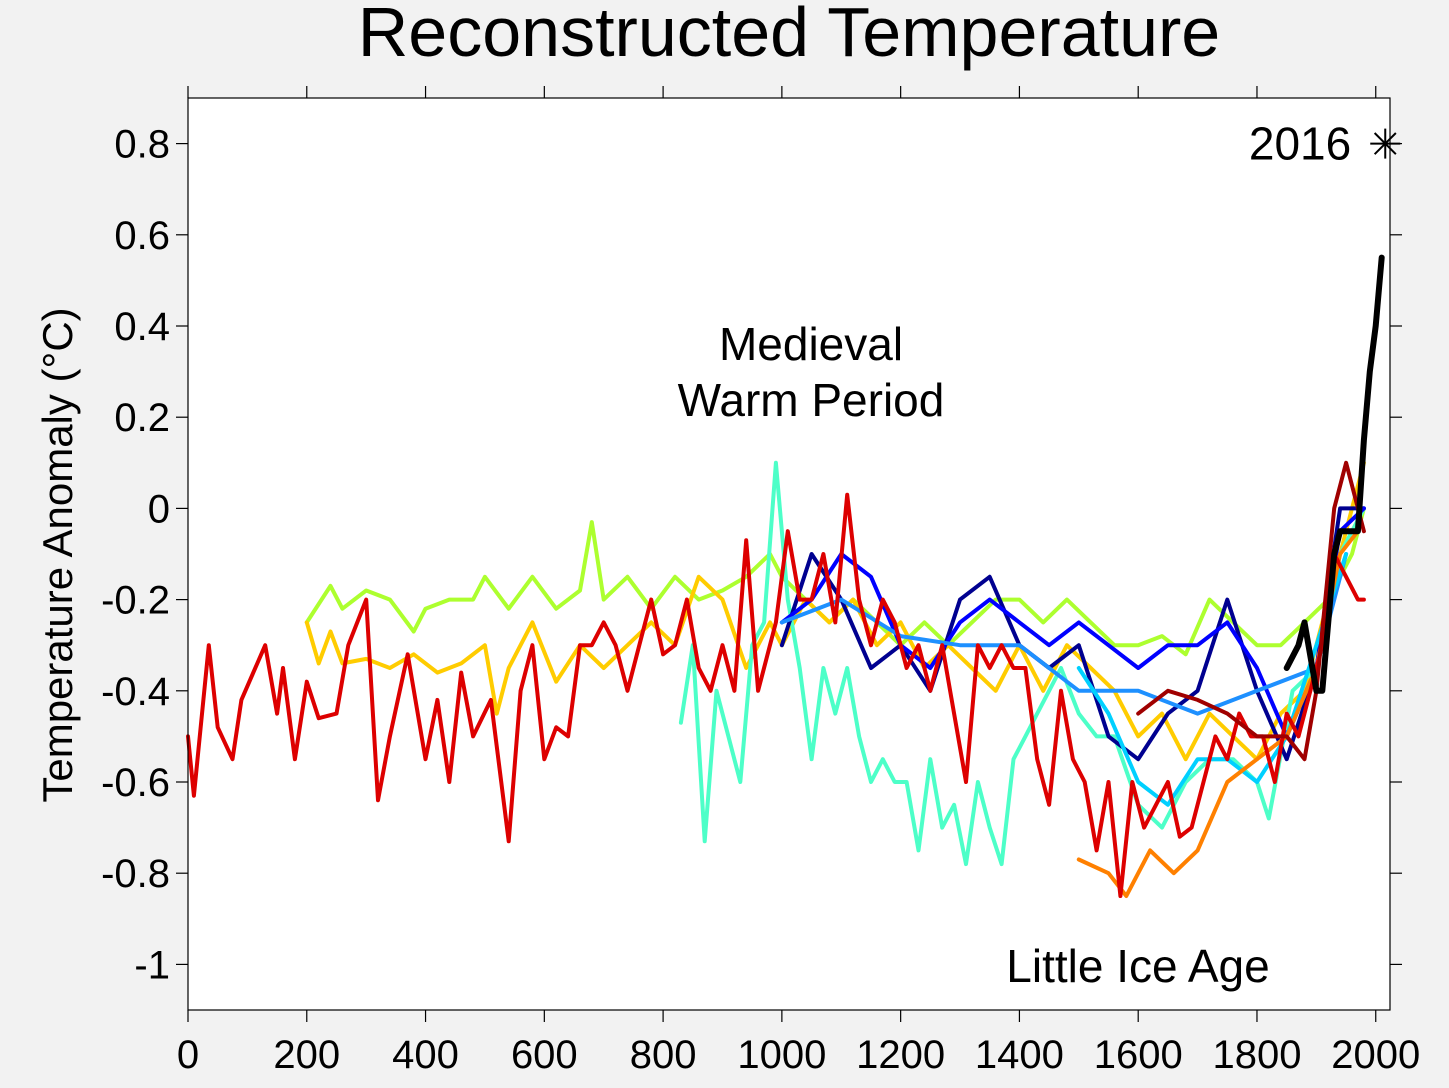 The width and height of the screenshot is (1449, 1088). I want to click on x-tick-label: 1400, so click(1019, 1055).